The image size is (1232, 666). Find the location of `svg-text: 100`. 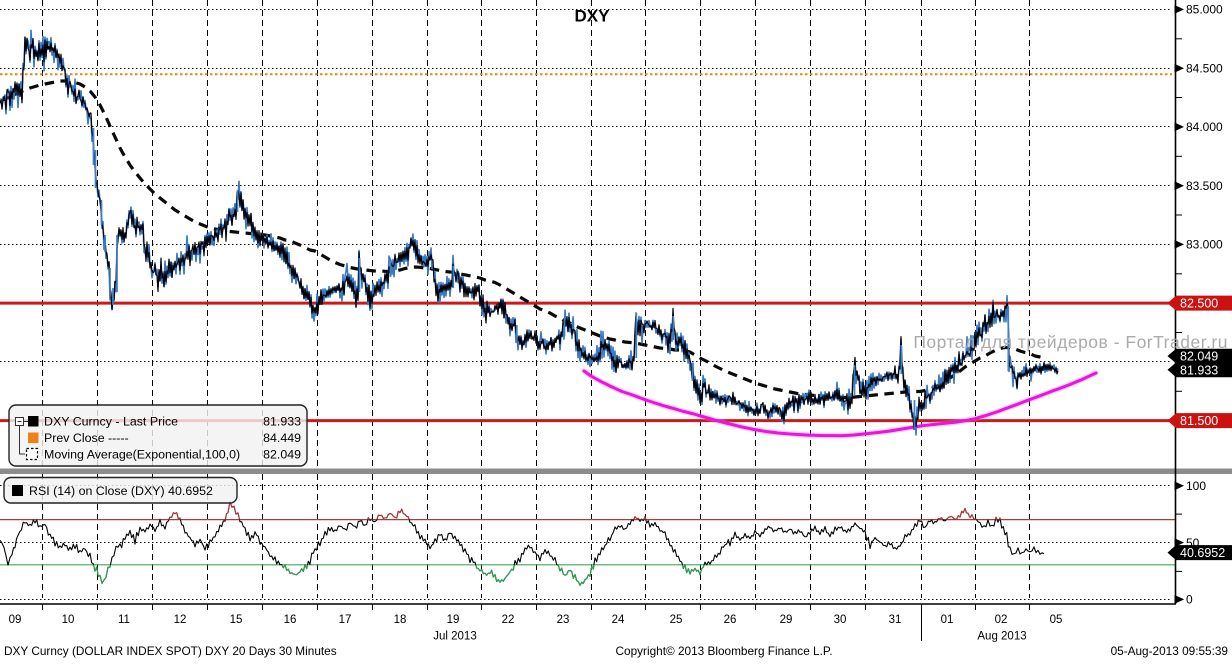

svg-text: 100 is located at coordinates (1196, 486).